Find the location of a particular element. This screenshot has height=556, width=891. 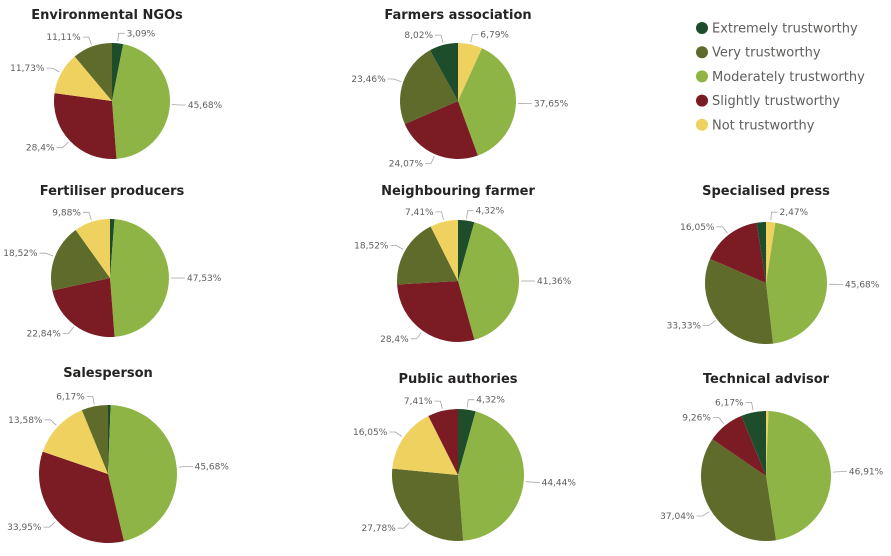

data-label: 24,07% is located at coordinates (406, 164).